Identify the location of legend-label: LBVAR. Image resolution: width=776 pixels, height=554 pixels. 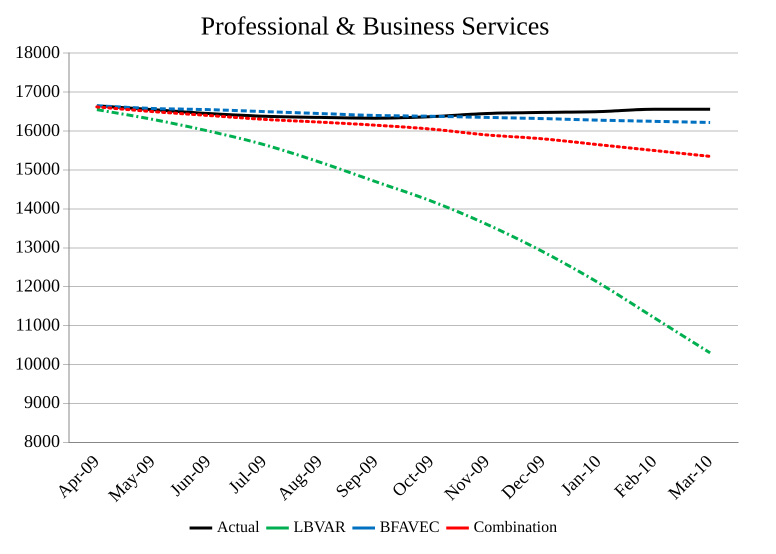
(320, 527).